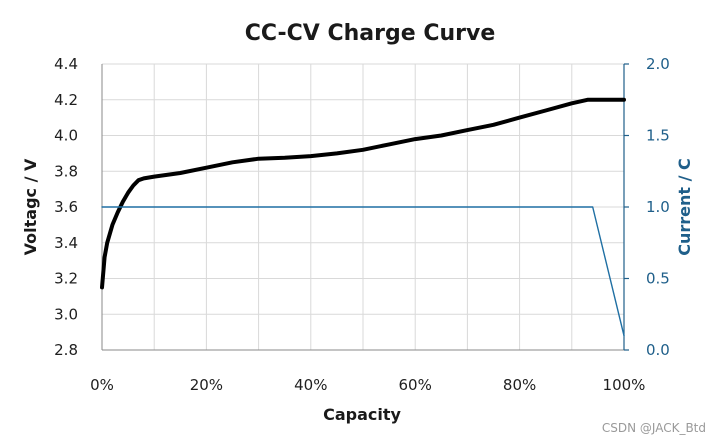 This screenshot has height=439, width=712. I want to click on y-tick-label: 2.8, so click(66, 350).